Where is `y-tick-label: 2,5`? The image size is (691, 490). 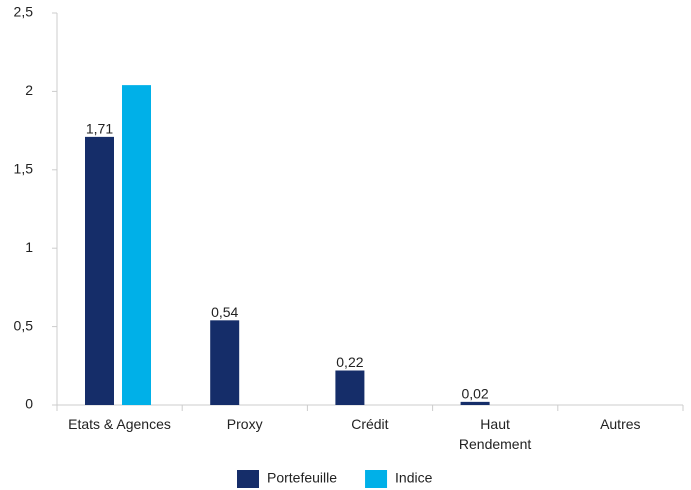
y-tick-label: 2,5 is located at coordinates (24, 12).